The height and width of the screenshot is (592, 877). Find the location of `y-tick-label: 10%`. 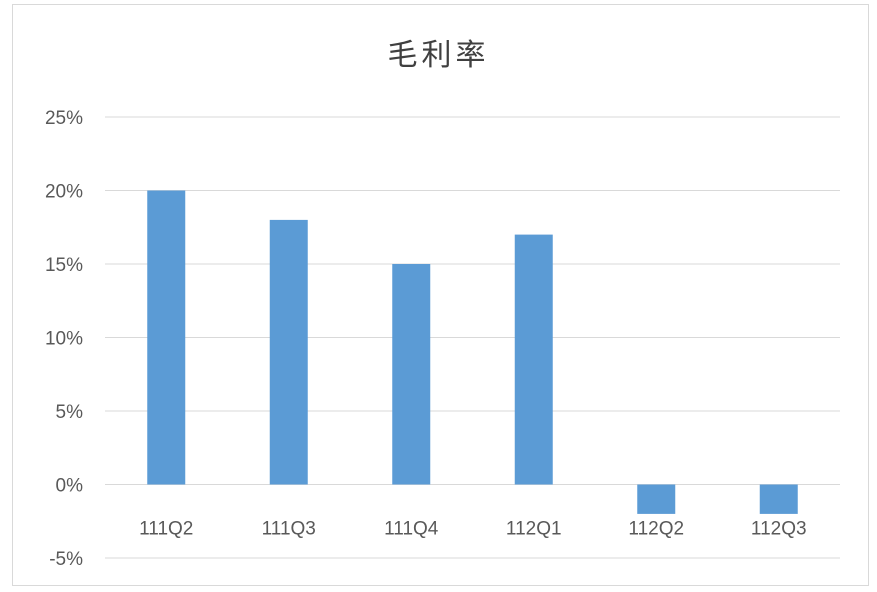

y-tick-label: 10% is located at coordinates (64, 339).